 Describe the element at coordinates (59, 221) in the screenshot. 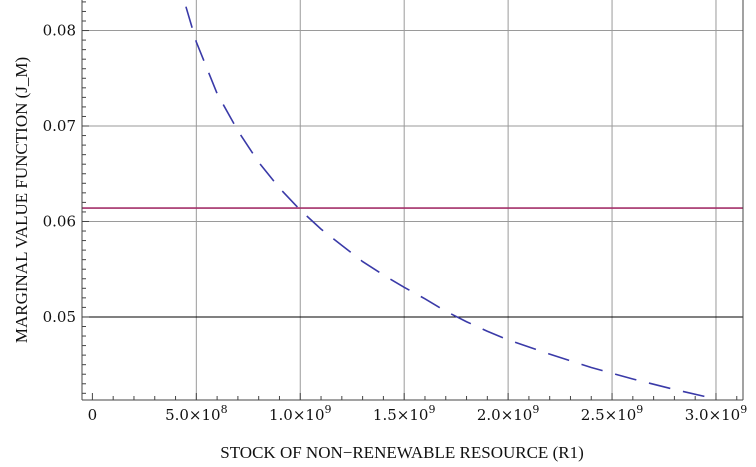

I see `y-tick-label: 0.06` at that location.